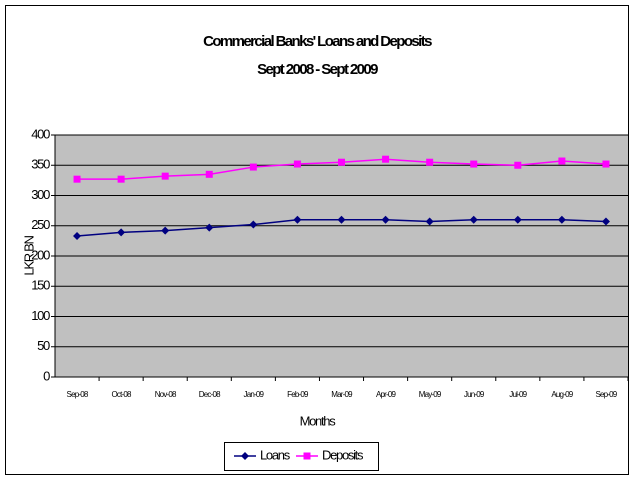 This screenshot has width=634, height=480. I want to click on y-tick-label: 250, so click(40, 224).